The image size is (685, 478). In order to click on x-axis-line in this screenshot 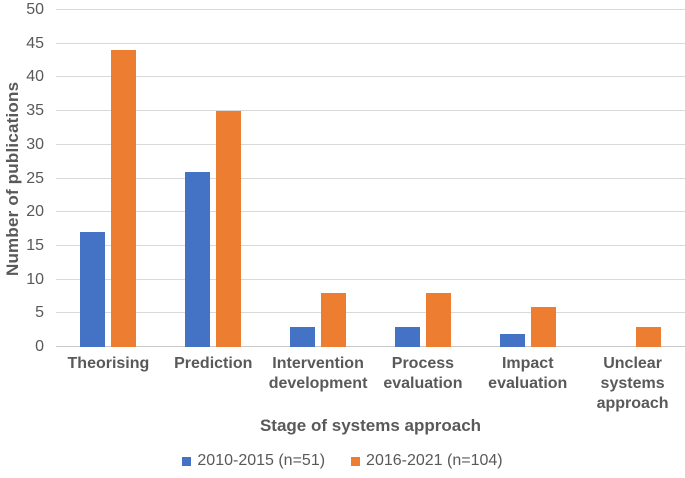, I will do `click(370, 346)`.